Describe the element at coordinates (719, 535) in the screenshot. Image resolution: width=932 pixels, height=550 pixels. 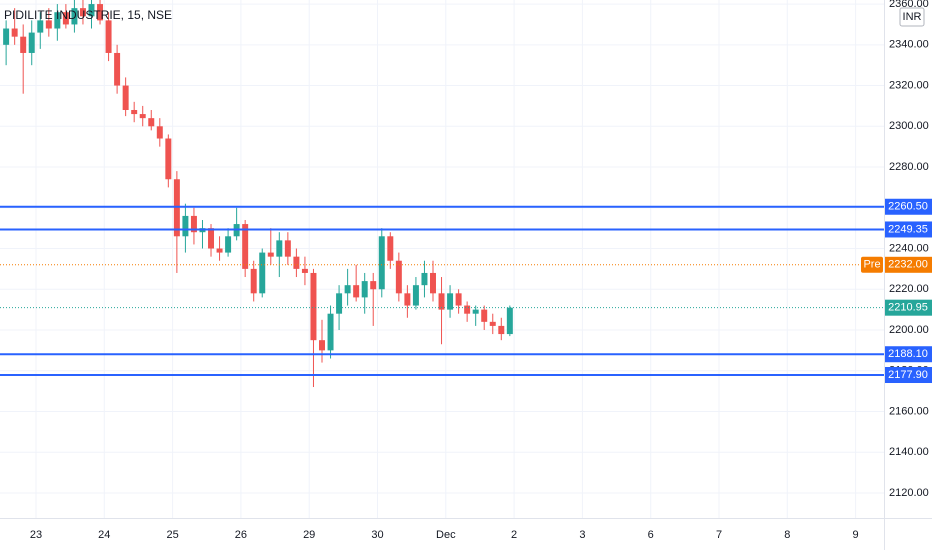
I see `x-tick-label: 7` at that location.